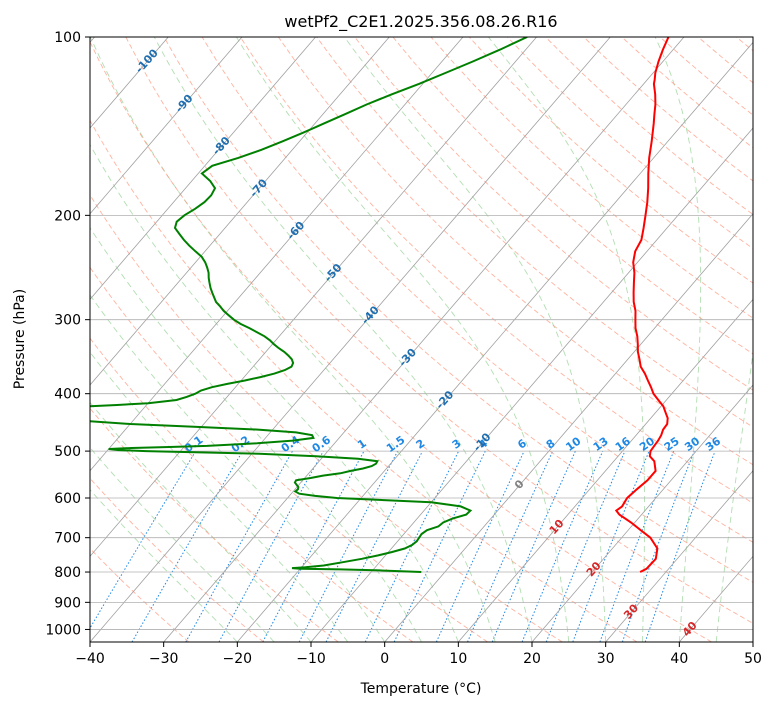  What do you see at coordinates (67, 603) in the screenshot?
I see `y-tick-label: 900` at bounding box center [67, 603].